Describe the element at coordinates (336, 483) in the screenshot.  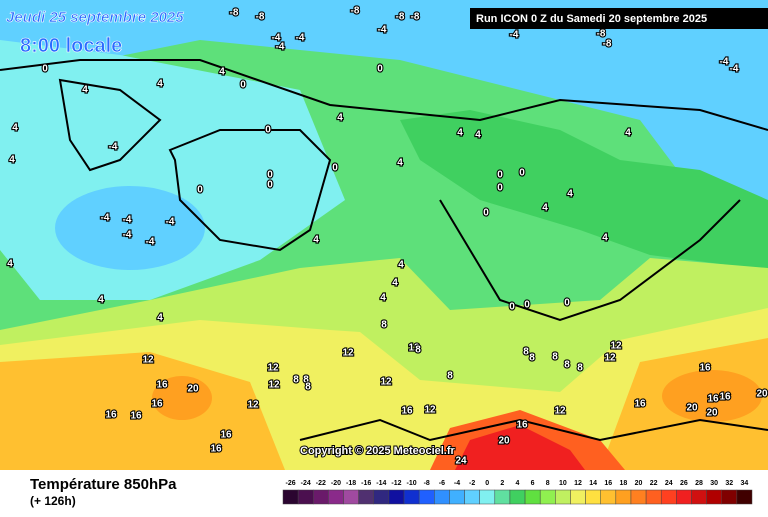
I see `scale-label: -20` at that location.